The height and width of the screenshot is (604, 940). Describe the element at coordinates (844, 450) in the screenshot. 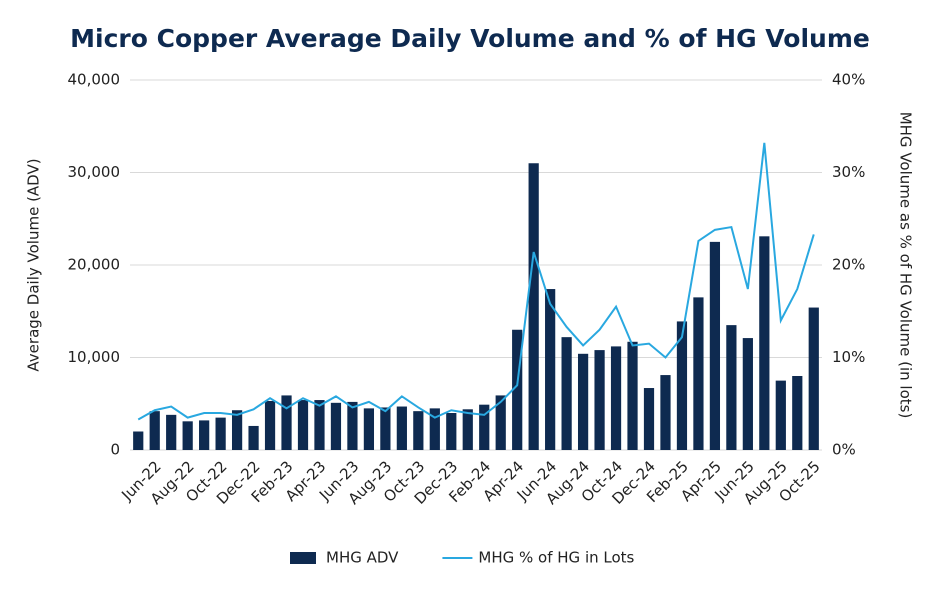

I see `y2-tick-label: 0%` at that location.